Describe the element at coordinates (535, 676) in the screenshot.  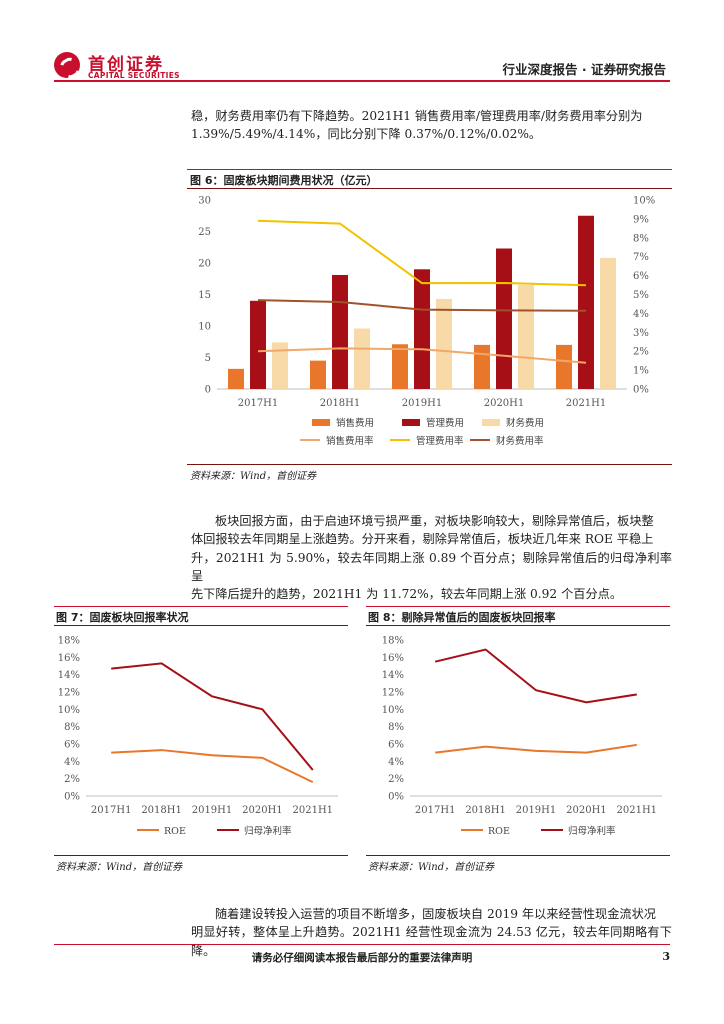
I see `fig8-series-line` at that location.